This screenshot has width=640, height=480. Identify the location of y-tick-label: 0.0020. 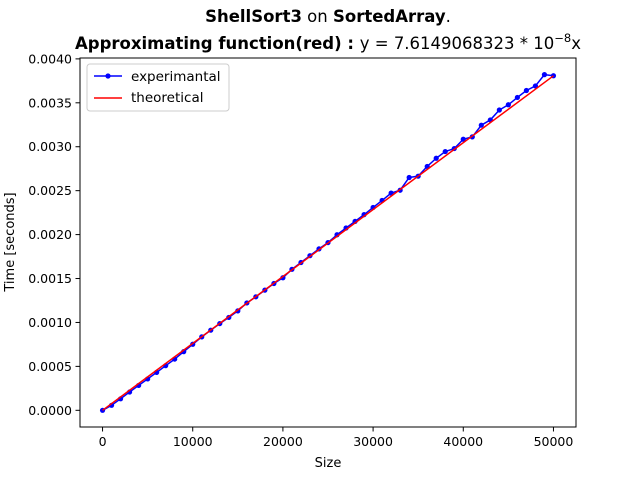
(50, 234).